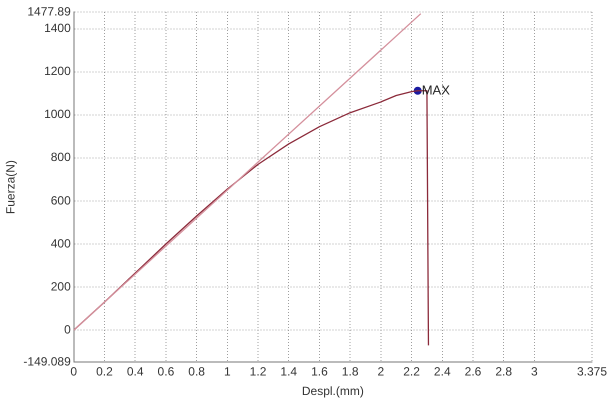 This screenshot has height=403, width=610. What do you see at coordinates (135, 371) in the screenshot?
I see `x-tick-label: 0.4` at bounding box center [135, 371].